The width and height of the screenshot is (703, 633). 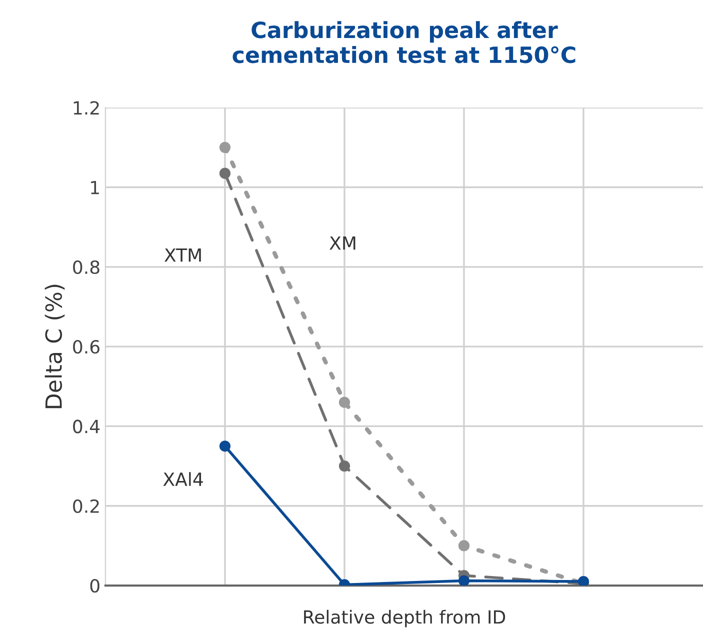 What do you see at coordinates (404, 42) in the screenshot?
I see `chart-title: Carburization peak after cementation test at 1150°C` at bounding box center [404, 42].